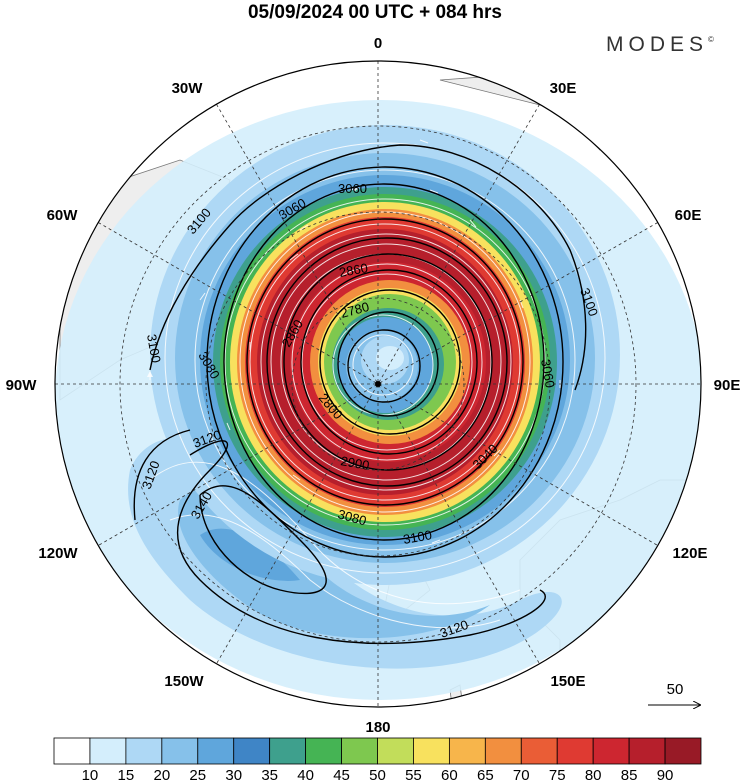  What do you see at coordinates (188, 88) in the screenshot?
I see `label-30w: 30W` at bounding box center [188, 88].